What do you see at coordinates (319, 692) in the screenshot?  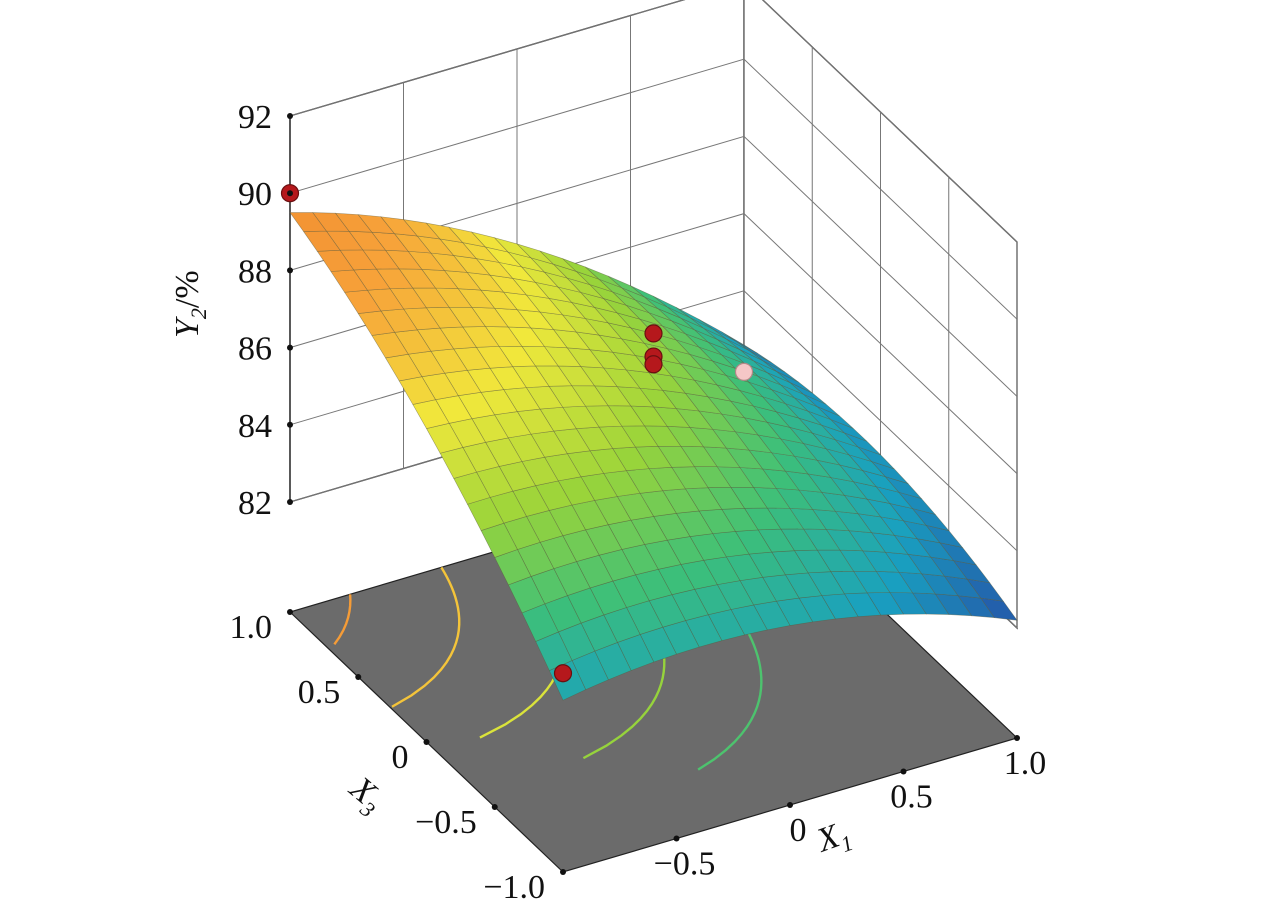 I see `x3-tick-label: 0.5` at bounding box center [319, 692].